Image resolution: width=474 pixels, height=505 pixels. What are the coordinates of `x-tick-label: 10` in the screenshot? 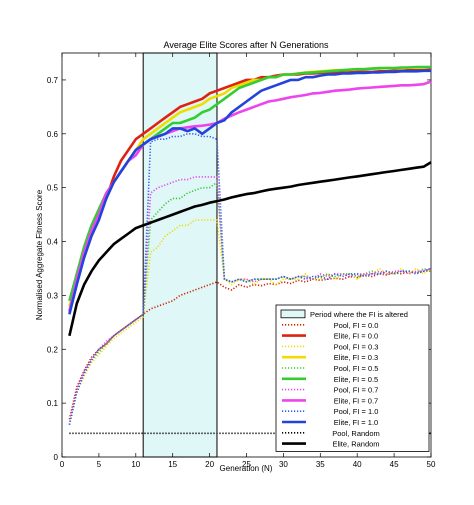 It's located at (135, 464).